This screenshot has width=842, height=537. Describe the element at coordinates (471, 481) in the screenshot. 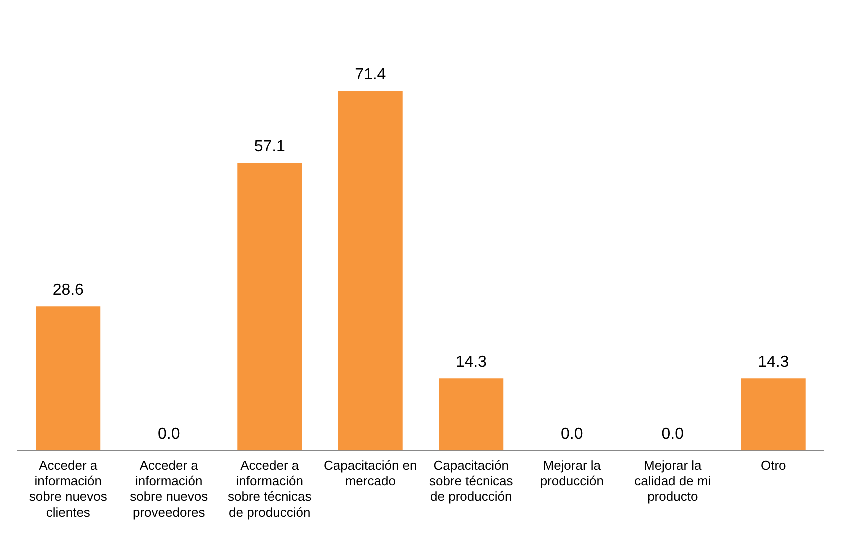

I see `x-tick-label: Capacitación sobre técnicas de producción` at that location.